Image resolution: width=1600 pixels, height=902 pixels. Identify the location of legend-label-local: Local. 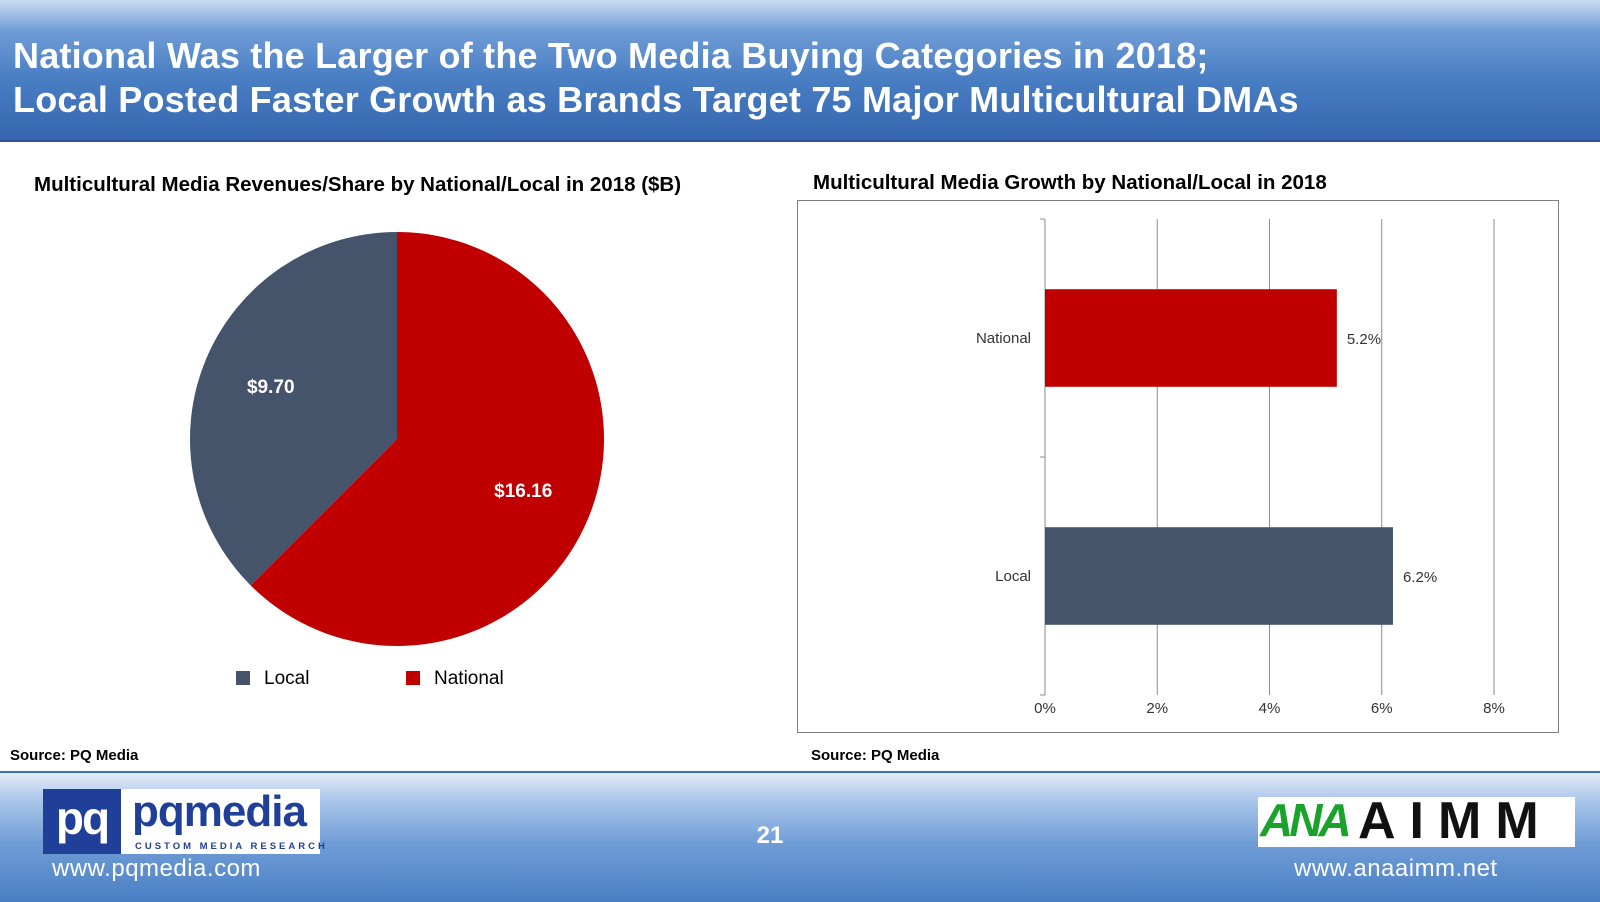
(286, 678).